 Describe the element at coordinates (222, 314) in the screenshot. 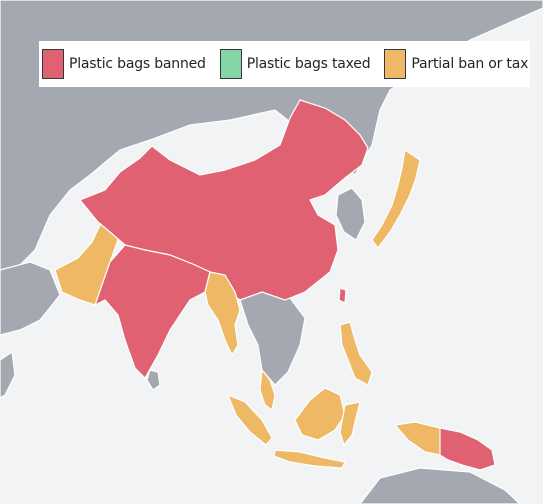

I see `region-myanmar` at that location.